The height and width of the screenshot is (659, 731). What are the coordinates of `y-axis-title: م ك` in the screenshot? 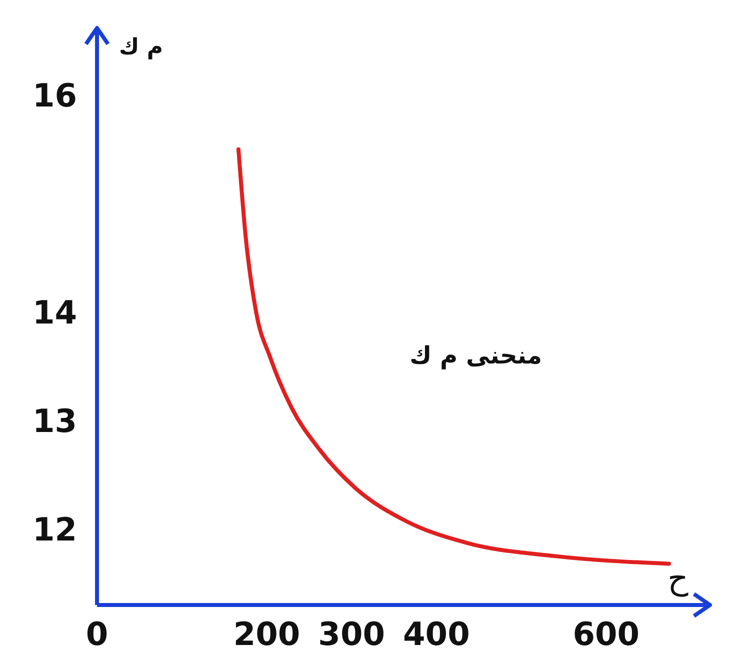 It's located at (141, 47).